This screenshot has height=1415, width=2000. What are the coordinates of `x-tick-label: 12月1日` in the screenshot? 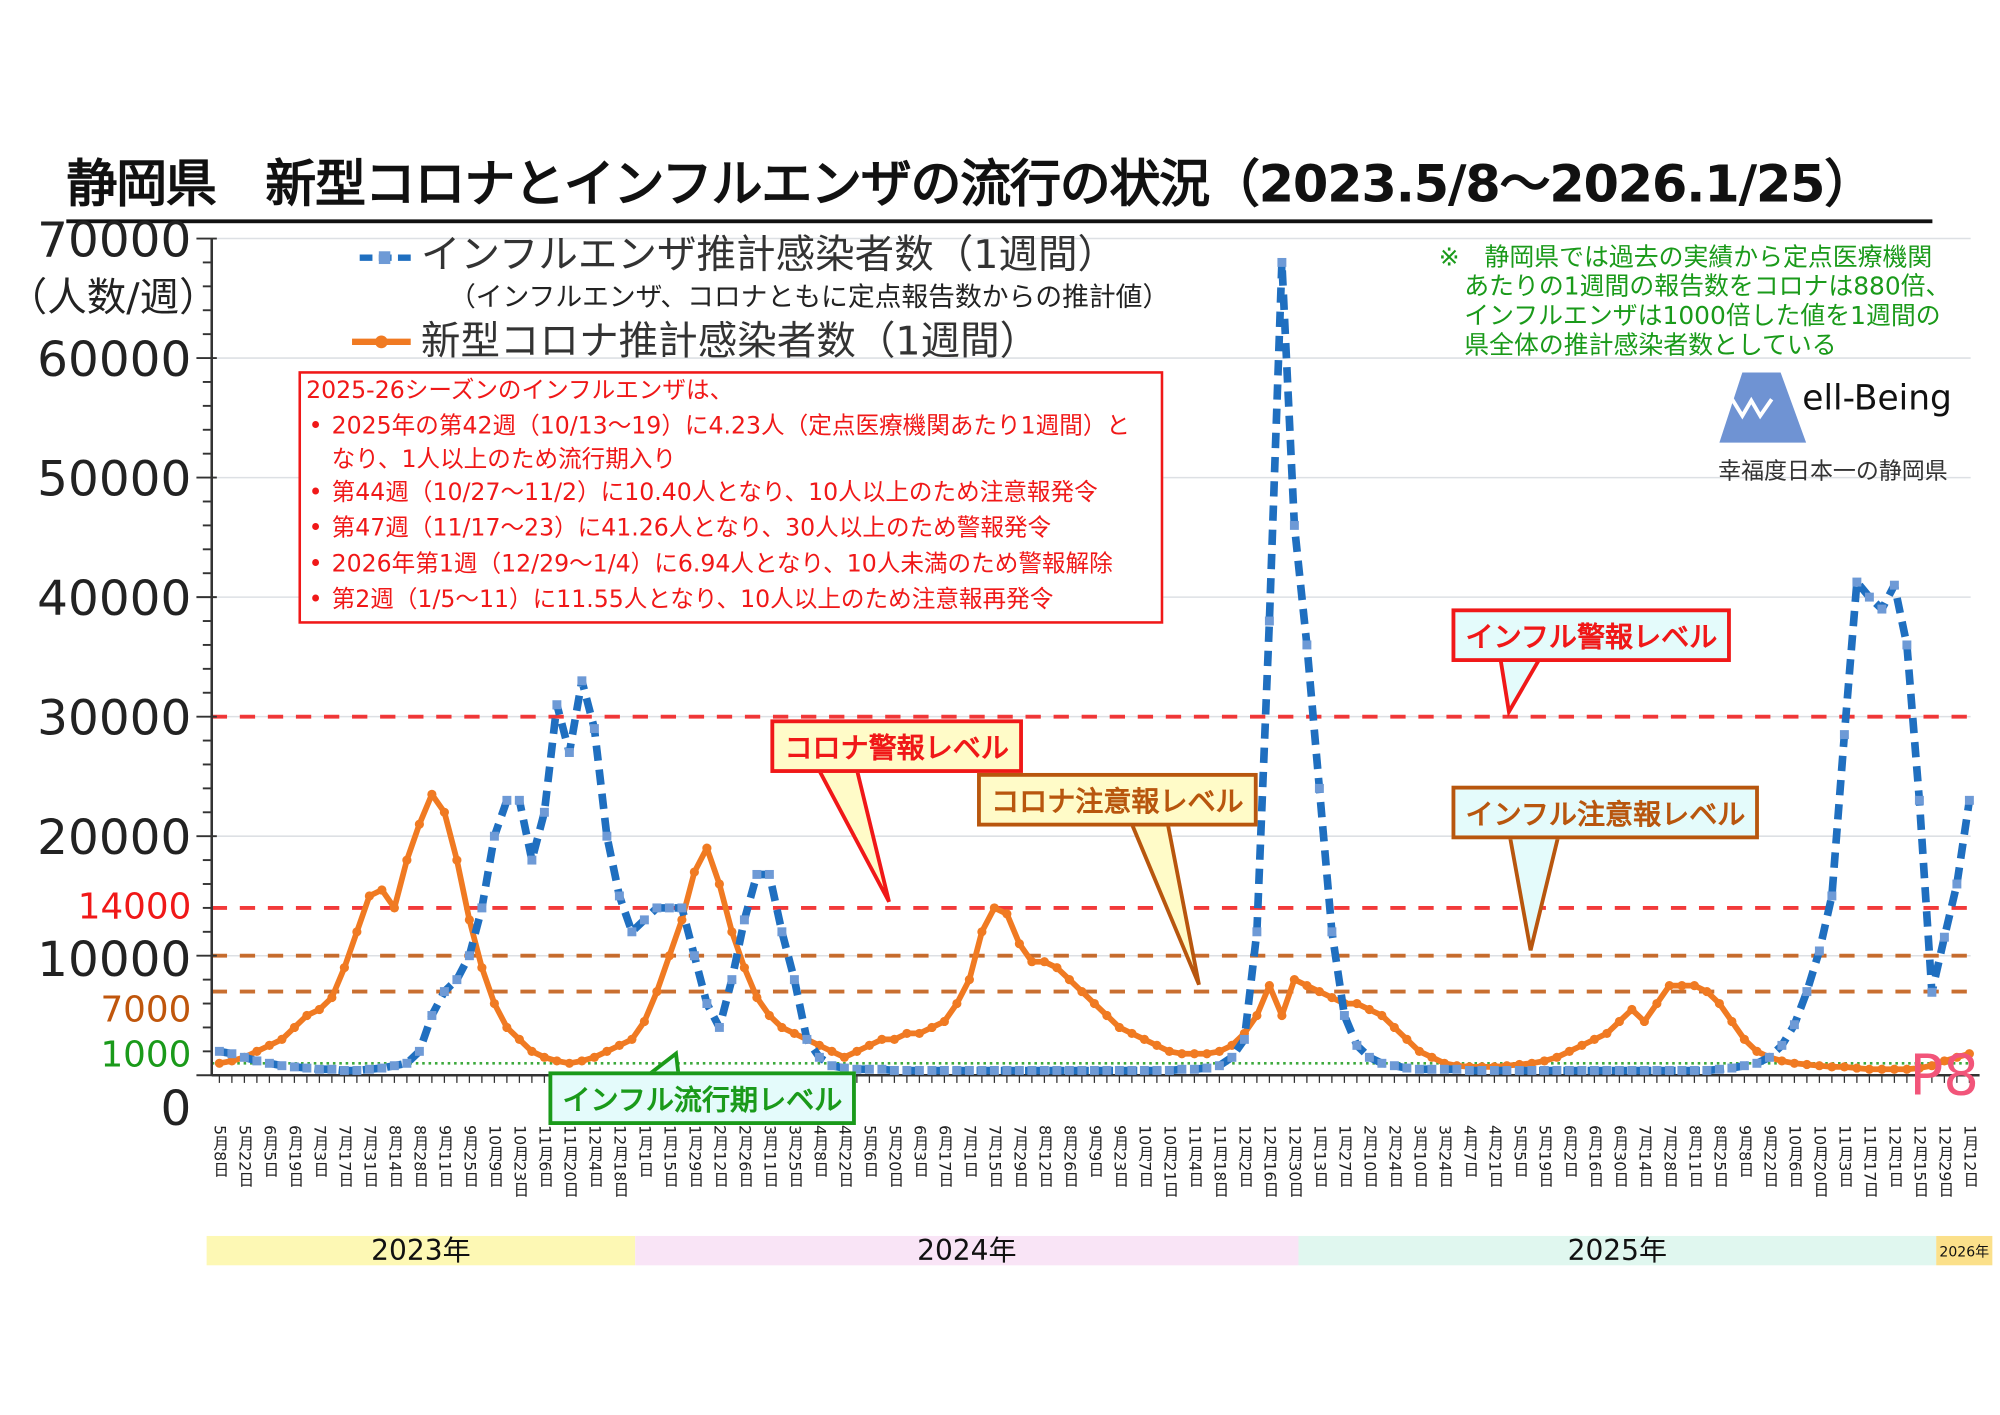 It's located at (1895, 1156).